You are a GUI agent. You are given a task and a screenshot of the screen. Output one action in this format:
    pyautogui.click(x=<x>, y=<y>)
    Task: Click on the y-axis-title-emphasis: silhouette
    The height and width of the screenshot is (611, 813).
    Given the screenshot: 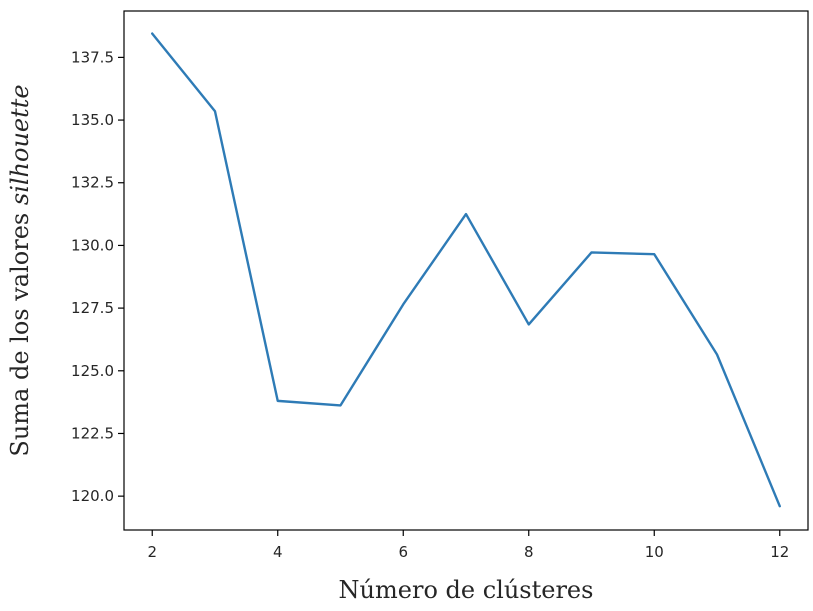 What is the action you would take?
    pyautogui.click(x=20, y=144)
    